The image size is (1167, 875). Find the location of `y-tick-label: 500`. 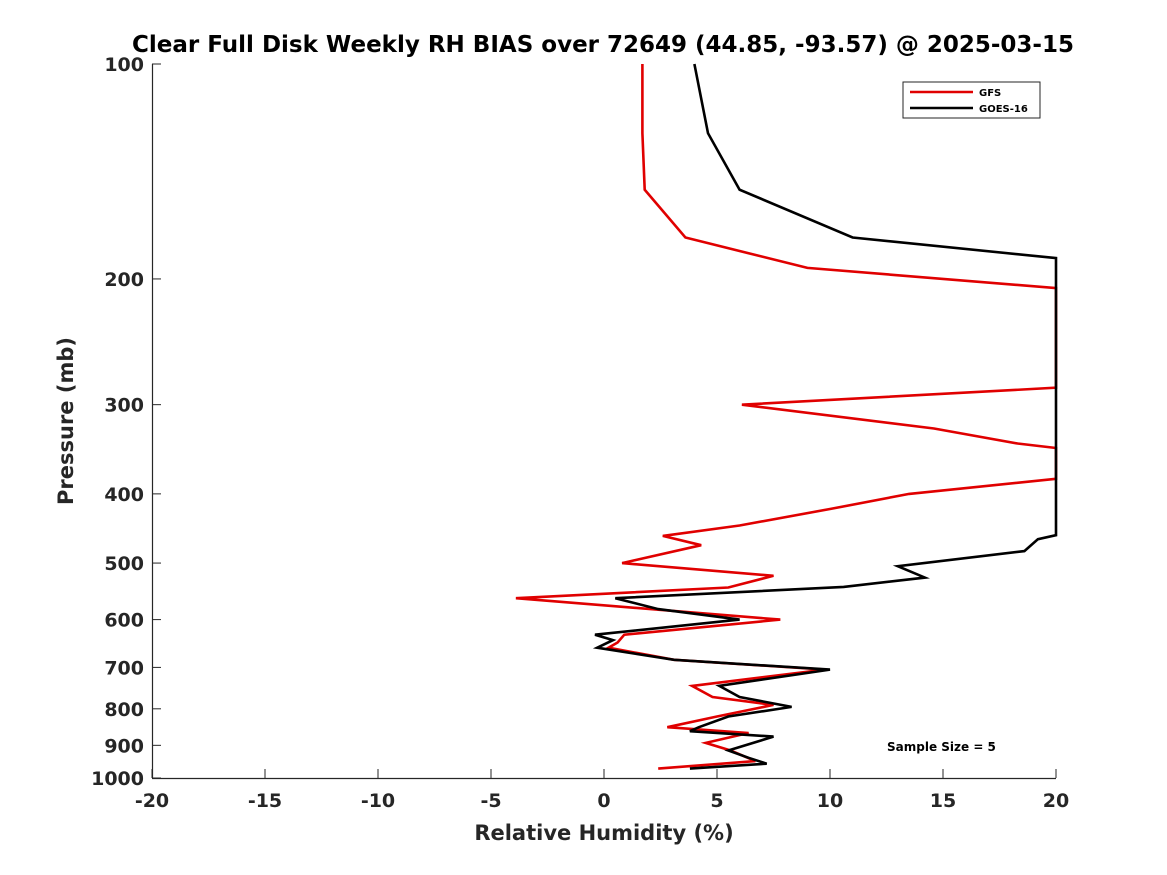

y-tick-label: 500 is located at coordinates (124, 564).